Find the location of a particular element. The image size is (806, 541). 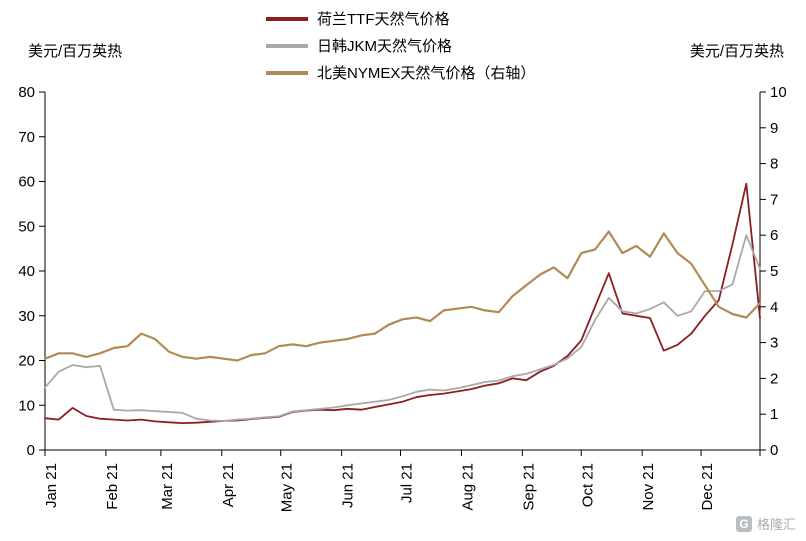

svg-text: Oct 21 is located at coordinates (587, 485).